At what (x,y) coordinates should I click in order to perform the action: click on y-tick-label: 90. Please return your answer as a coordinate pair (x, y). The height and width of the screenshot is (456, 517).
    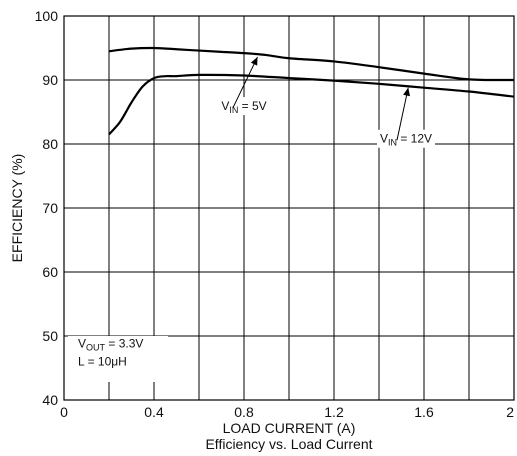
    Looking at the image, I should click on (50, 80).